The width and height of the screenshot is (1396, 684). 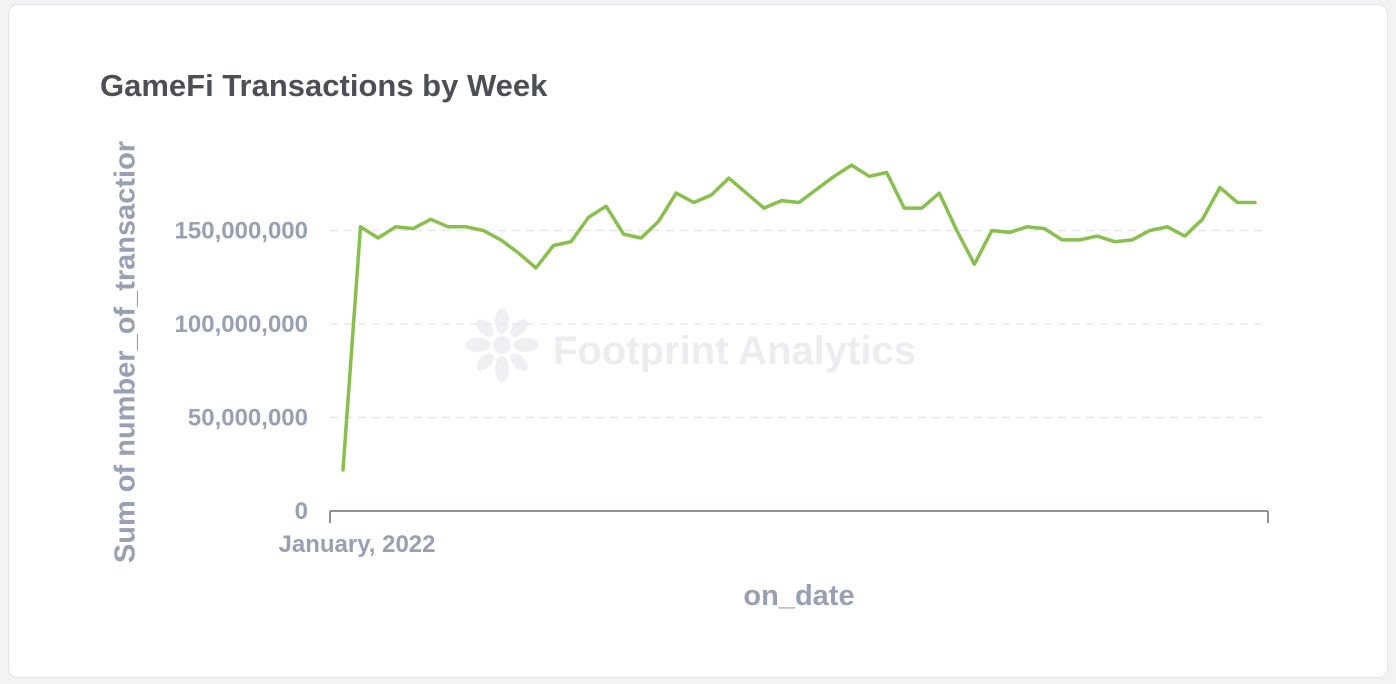 What do you see at coordinates (301, 511) in the screenshot?
I see `y-tick-label: 0` at bounding box center [301, 511].